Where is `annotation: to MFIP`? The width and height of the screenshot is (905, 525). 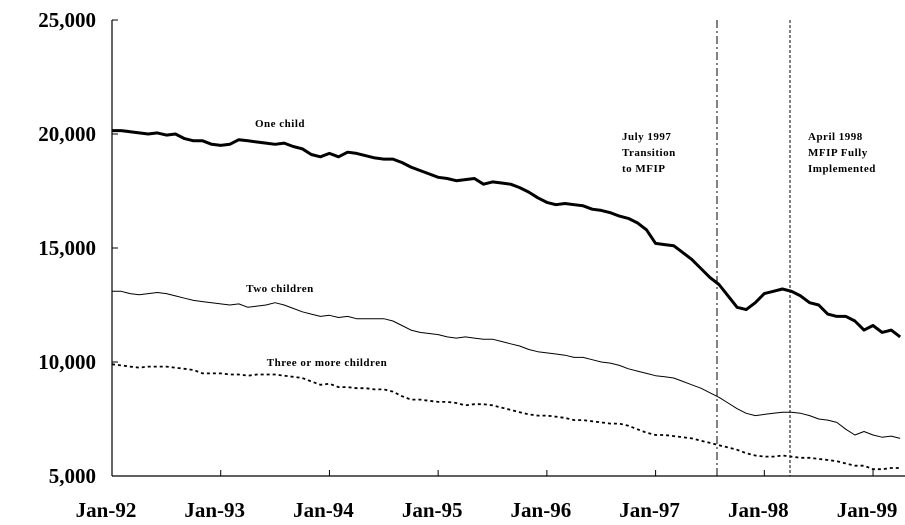 annotation: to MFIP is located at coordinates (644, 169).